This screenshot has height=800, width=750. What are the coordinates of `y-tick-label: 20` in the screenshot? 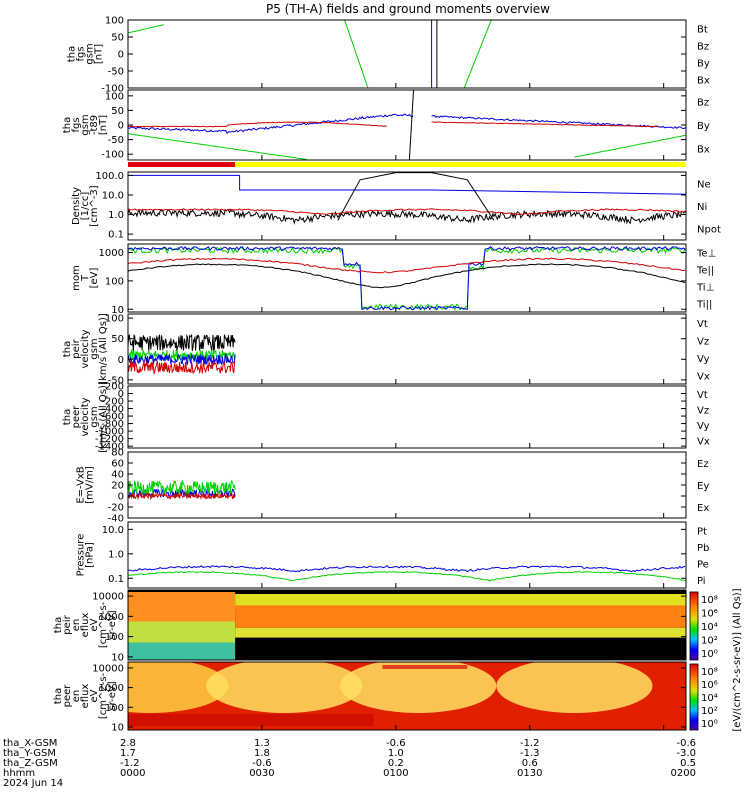 It's located at (117, 486).